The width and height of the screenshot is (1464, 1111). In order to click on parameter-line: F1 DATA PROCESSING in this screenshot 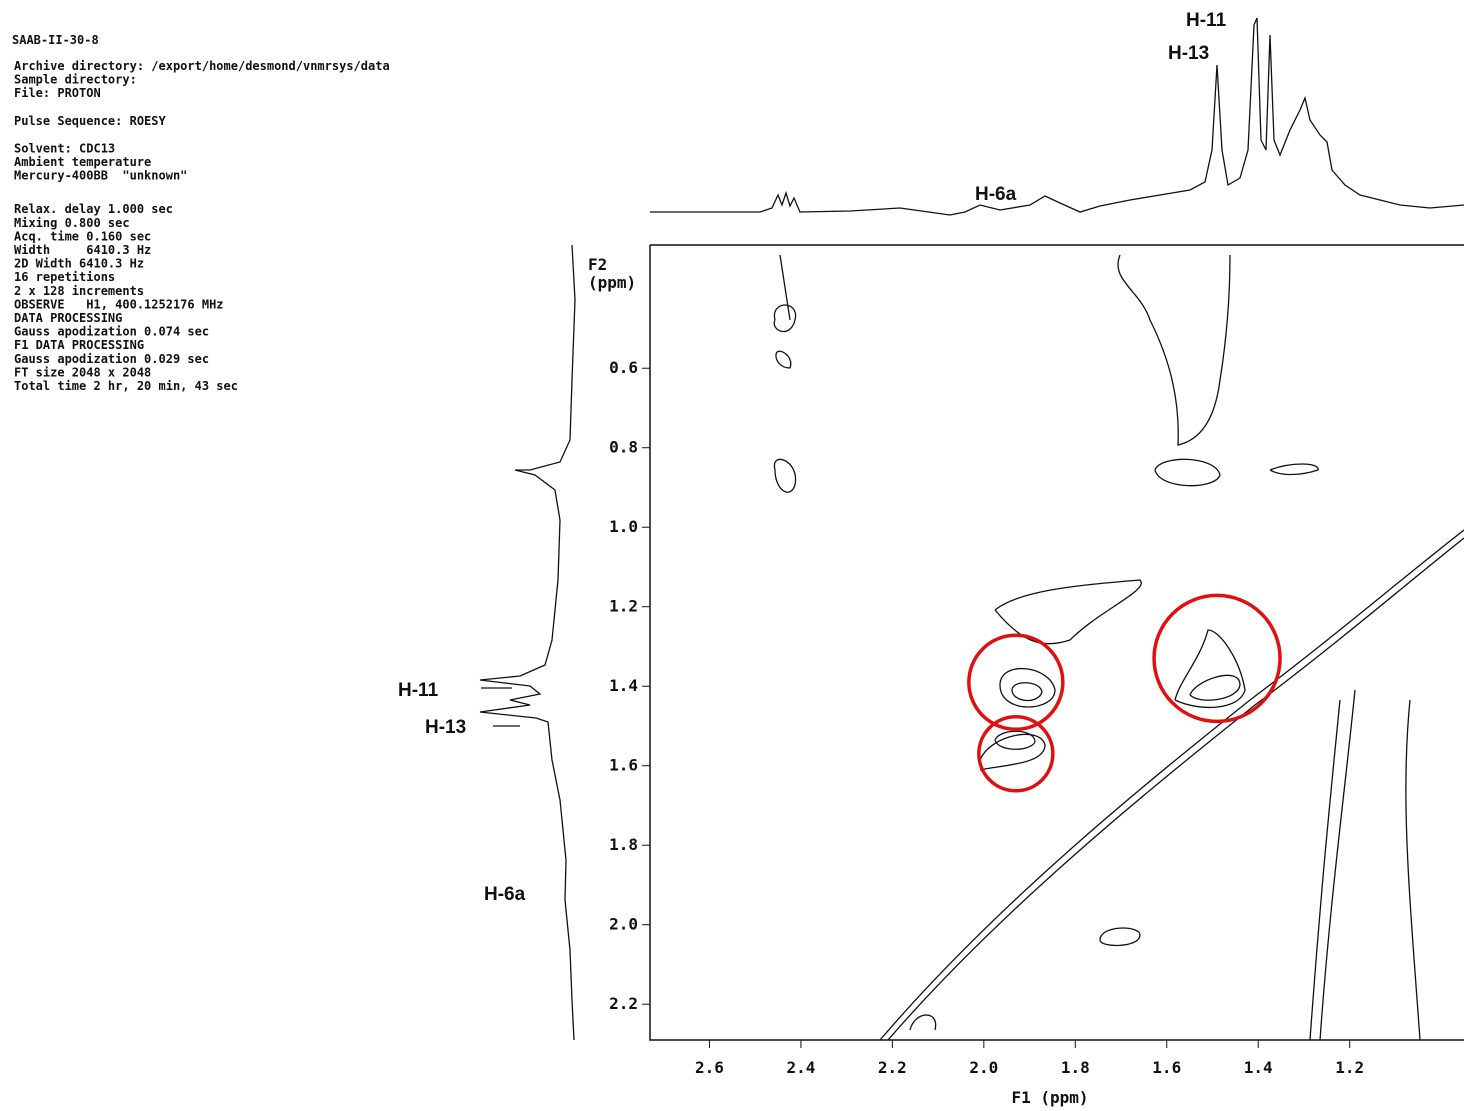, I will do `click(79, 345)`.